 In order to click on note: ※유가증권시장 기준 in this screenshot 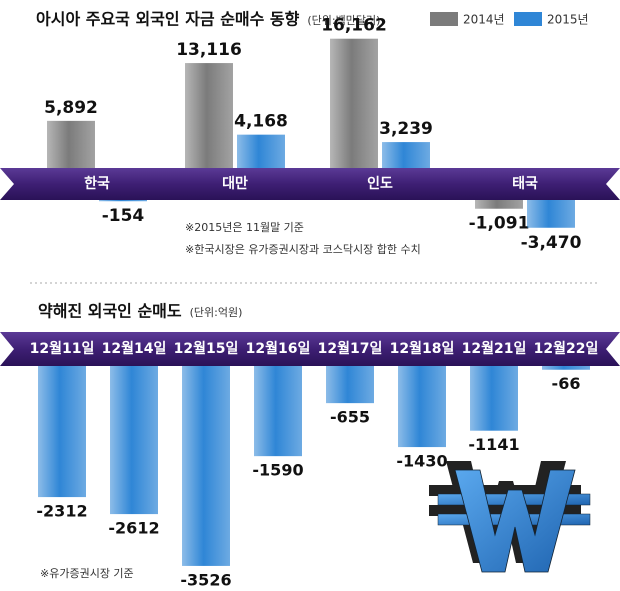, I will do `click(87, 573)`.